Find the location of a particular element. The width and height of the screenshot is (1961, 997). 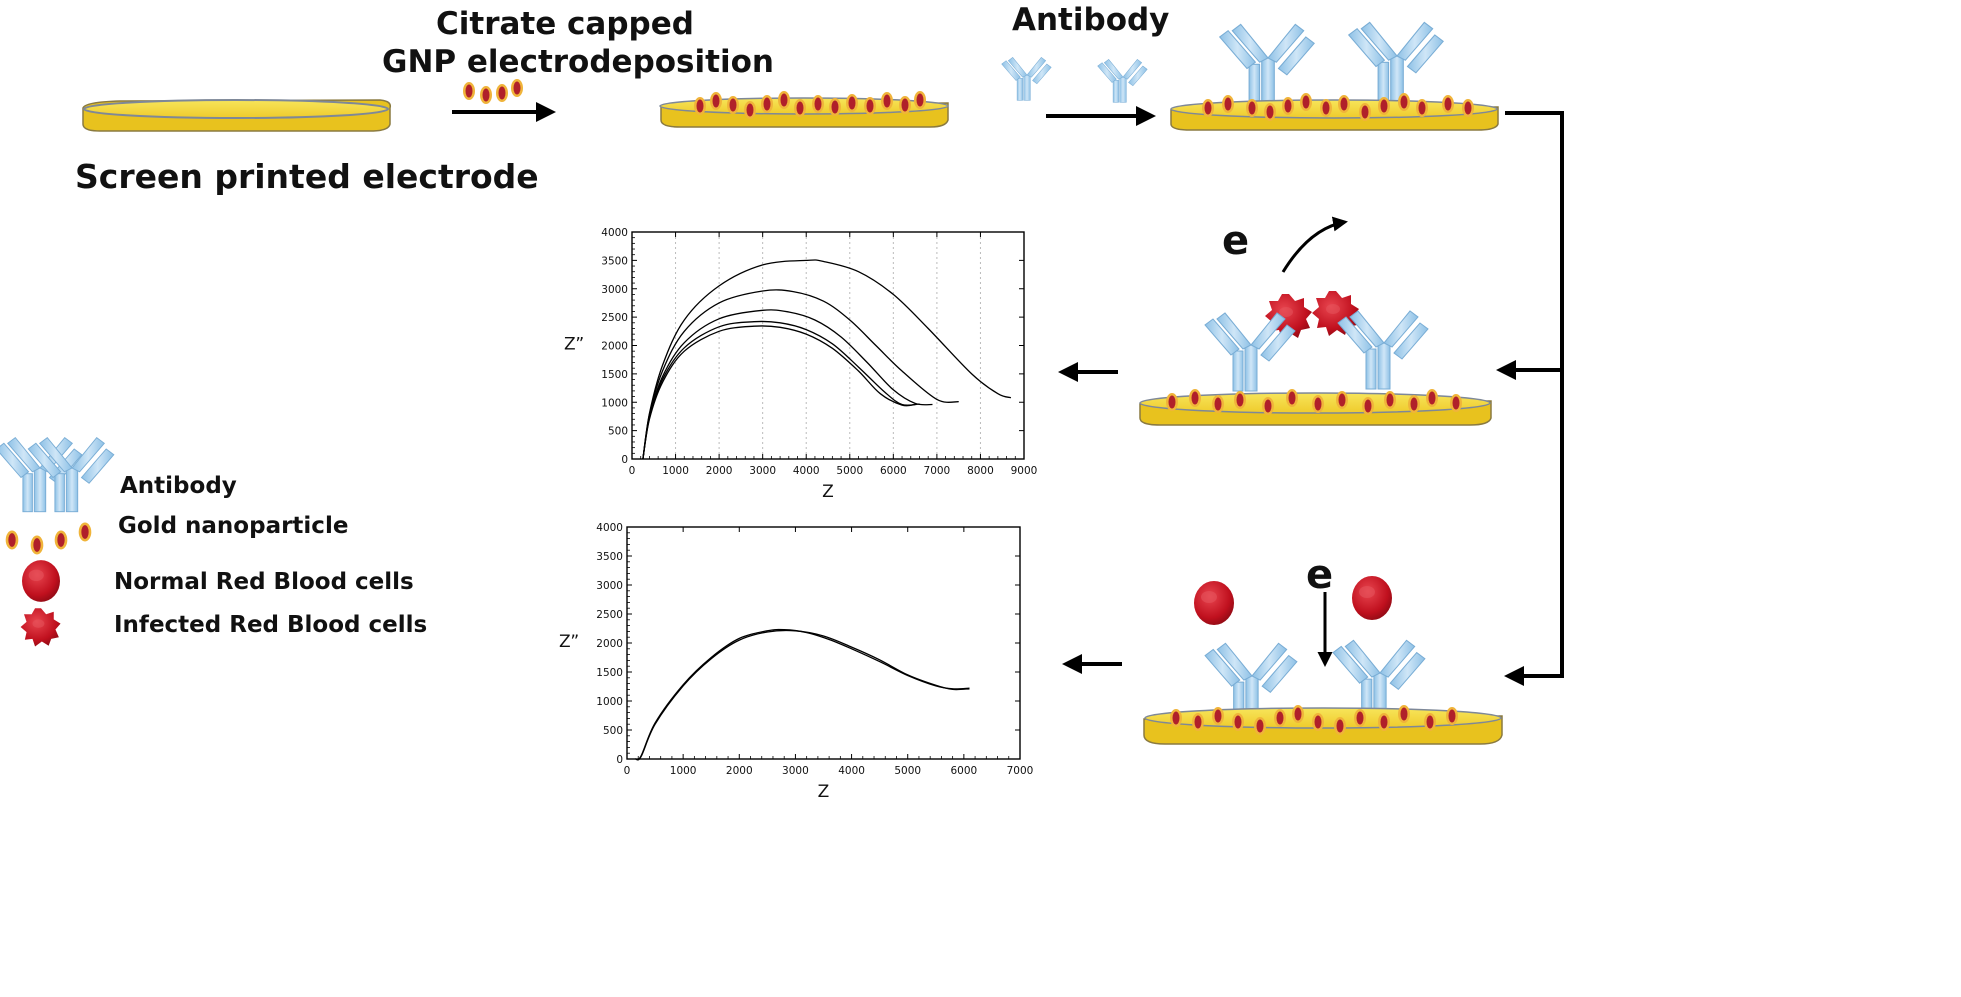

legend-infected-rbc-label: Infected Red Blood cells is located at coordinates (271, 625).